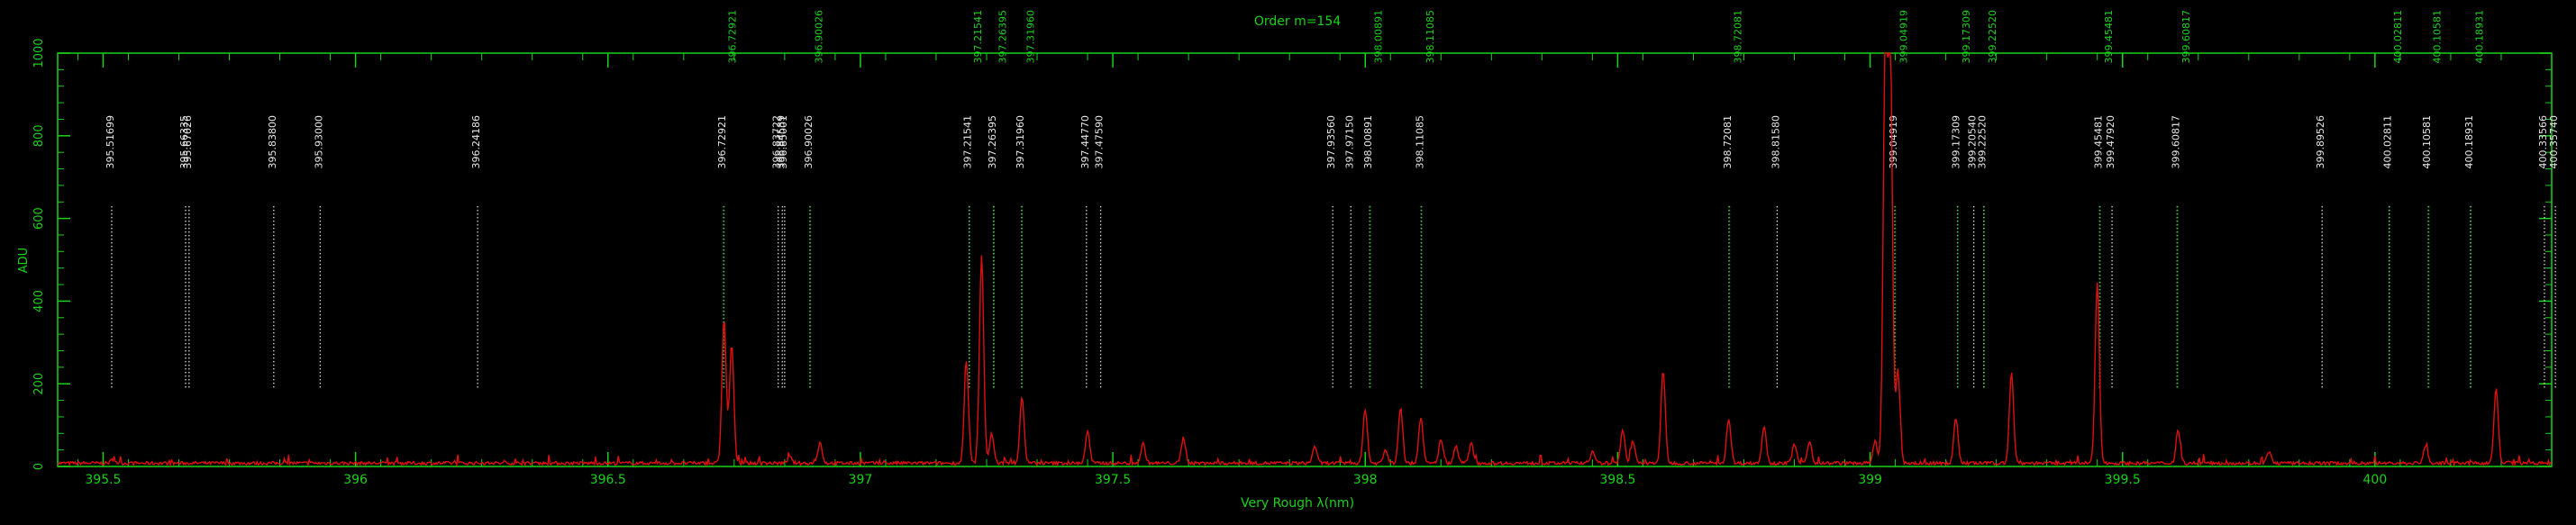 The height and width of the screenshot is (525, 2576). I want to click on x-tick-label: 398, so click(1365, 480).